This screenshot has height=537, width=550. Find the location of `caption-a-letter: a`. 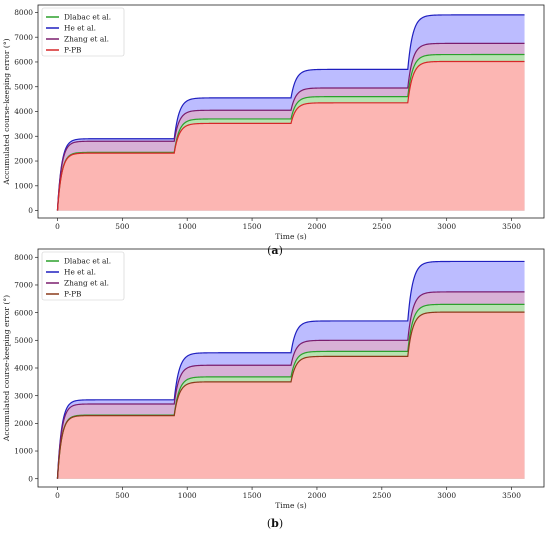

caption-a-letter: a is located at coordinates (275, 250).